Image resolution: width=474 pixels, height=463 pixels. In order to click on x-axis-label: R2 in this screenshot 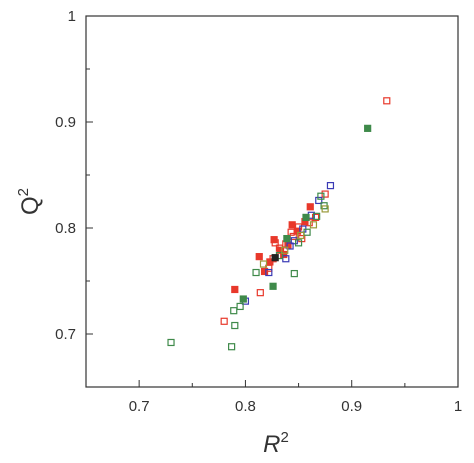, I will do `click(276, 443)`.